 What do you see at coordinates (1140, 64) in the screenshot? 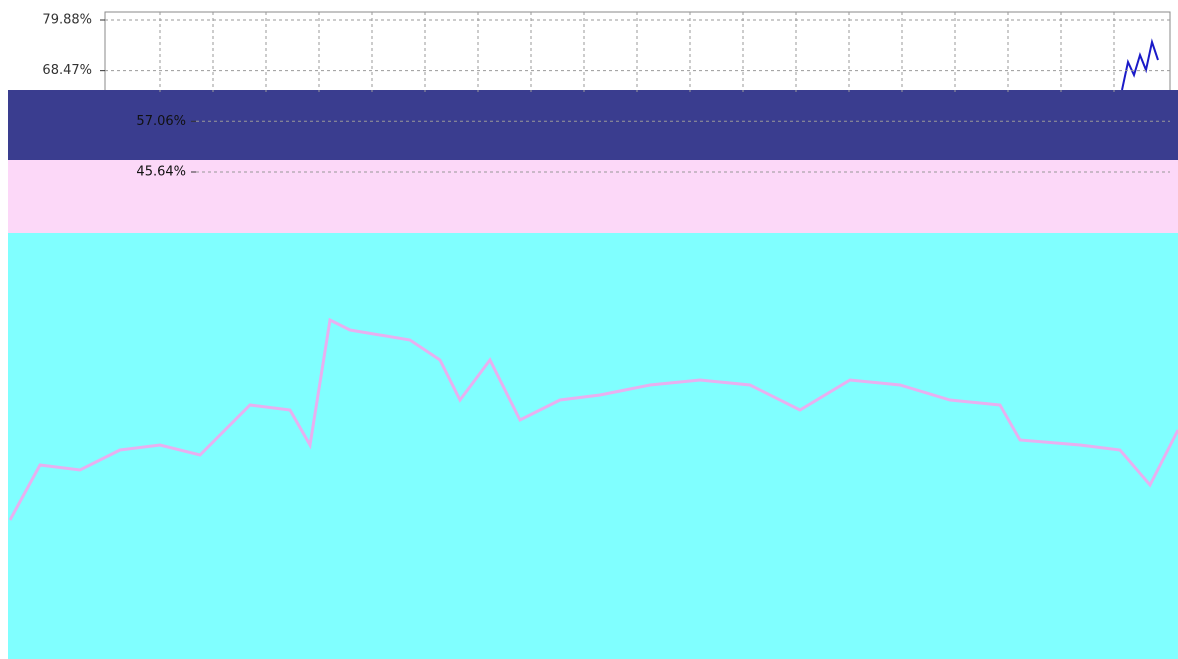
I see `glitch-trace-top` at bounding box center [1140, 64].